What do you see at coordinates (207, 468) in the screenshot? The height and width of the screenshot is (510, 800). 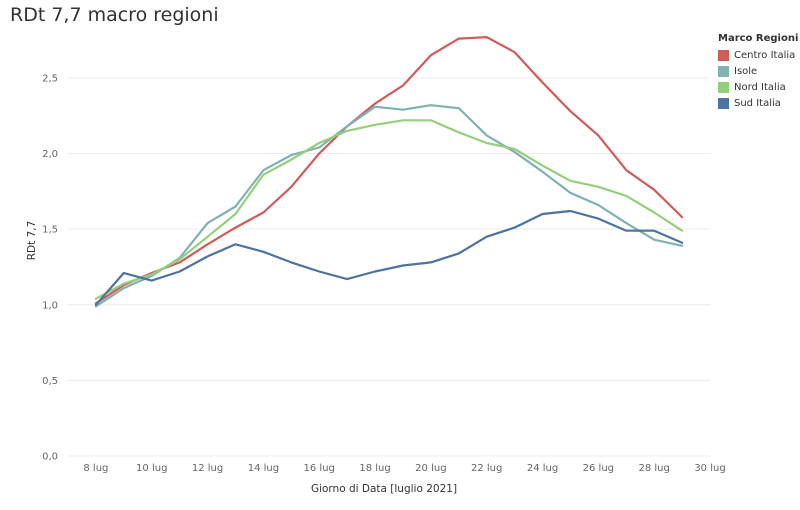 I see `x-tick-label: 12 lug` at bounding box center [207, 468].